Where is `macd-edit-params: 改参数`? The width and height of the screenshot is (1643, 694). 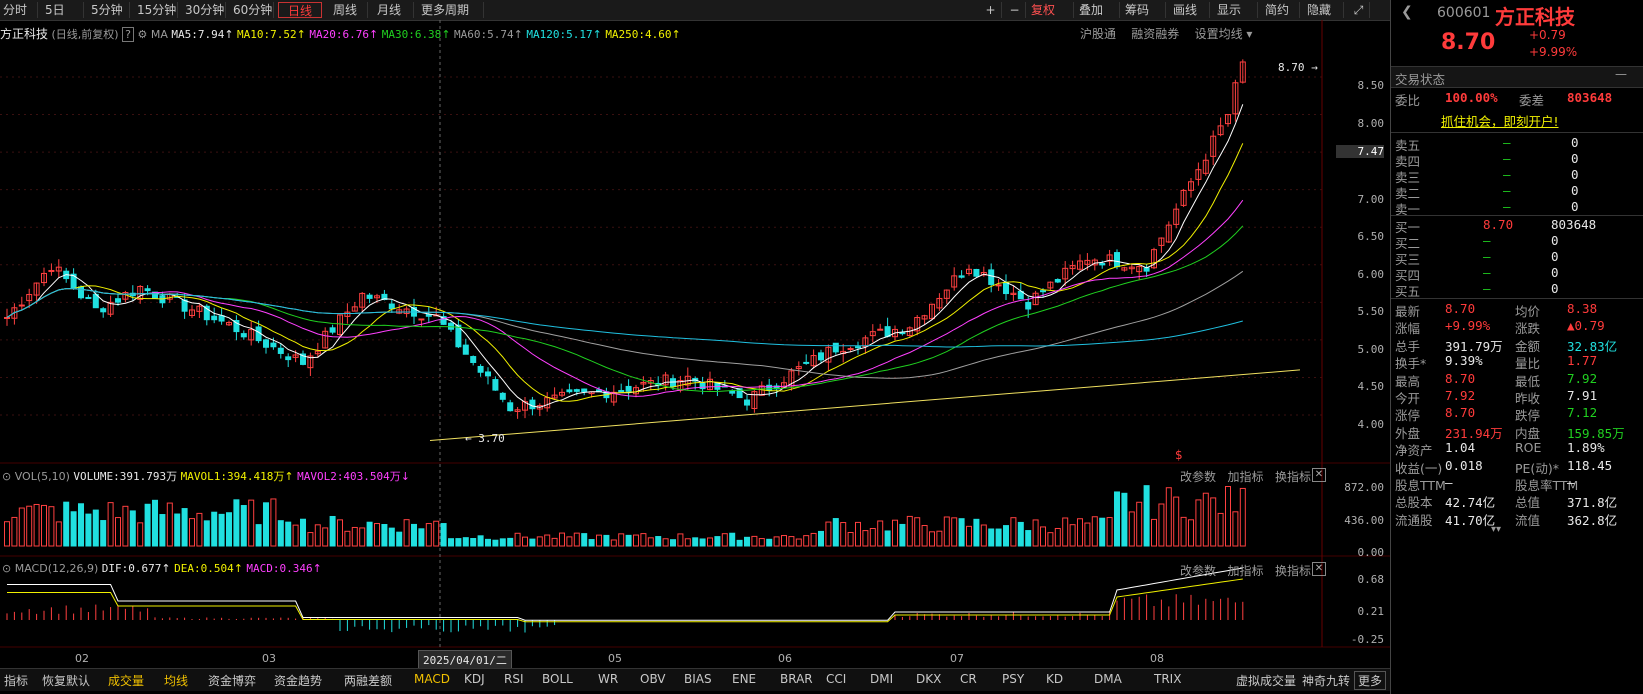
macd-edit-params: 改参数 is located at coordinates (1198, 571).